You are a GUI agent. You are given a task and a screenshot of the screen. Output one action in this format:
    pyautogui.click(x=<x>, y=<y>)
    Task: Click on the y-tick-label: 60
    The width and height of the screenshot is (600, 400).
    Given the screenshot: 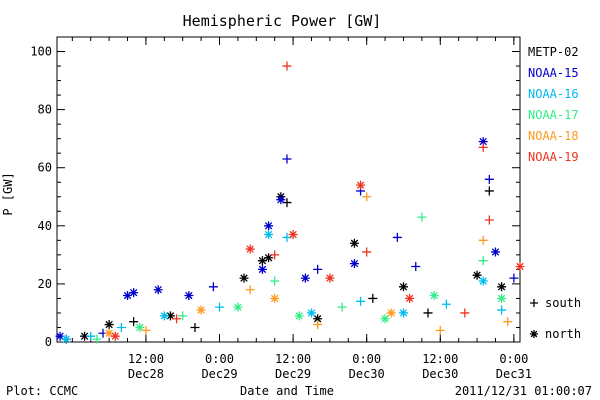 What is the action you would take?
    pyautogui.click(x=45, y=168)
    